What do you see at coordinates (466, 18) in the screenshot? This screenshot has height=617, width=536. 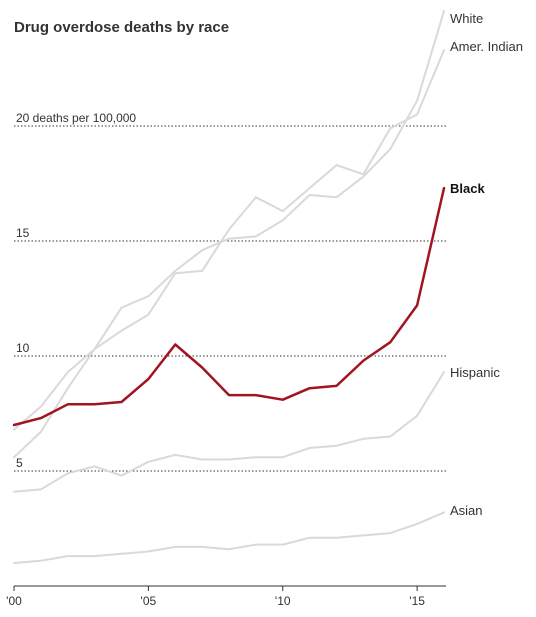 I see `series-label-white: White` at bounding box center [466, 18].